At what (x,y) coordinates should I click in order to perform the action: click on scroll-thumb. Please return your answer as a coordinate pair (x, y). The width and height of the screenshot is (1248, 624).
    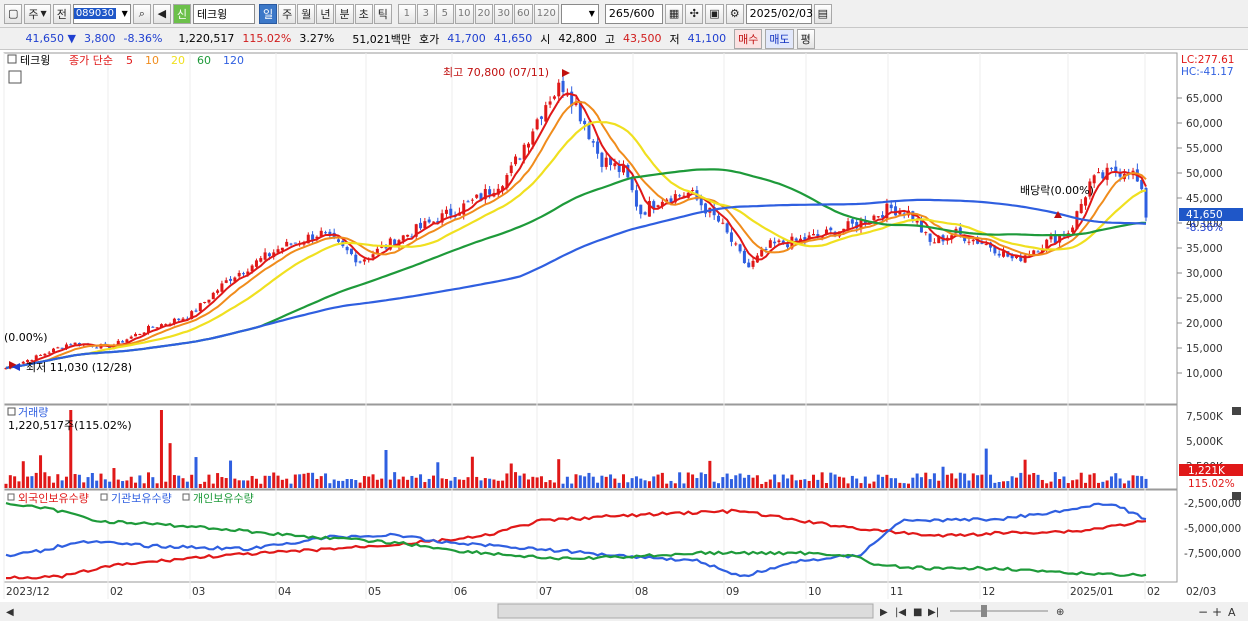
    Looking at the image, I should click on (685, 611).